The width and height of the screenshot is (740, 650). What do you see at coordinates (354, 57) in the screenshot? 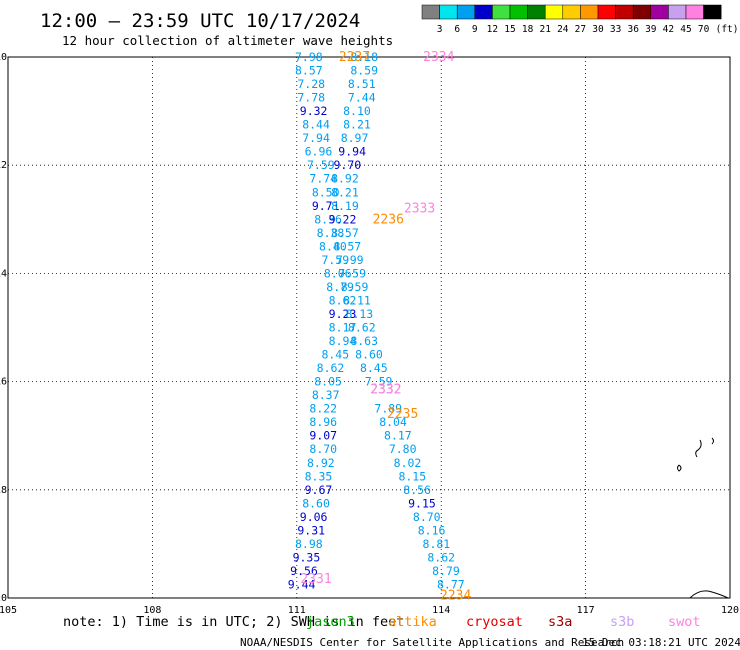
I see `pass-number-label: 2237` at bounding box center [354, 57].